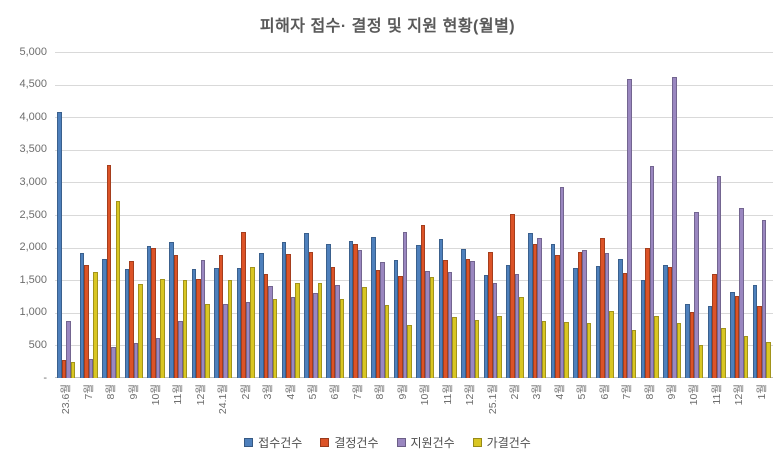 This screenshot has width=775, height=459. I want to click on y-axis-tick-label: -, so click(45, 377).